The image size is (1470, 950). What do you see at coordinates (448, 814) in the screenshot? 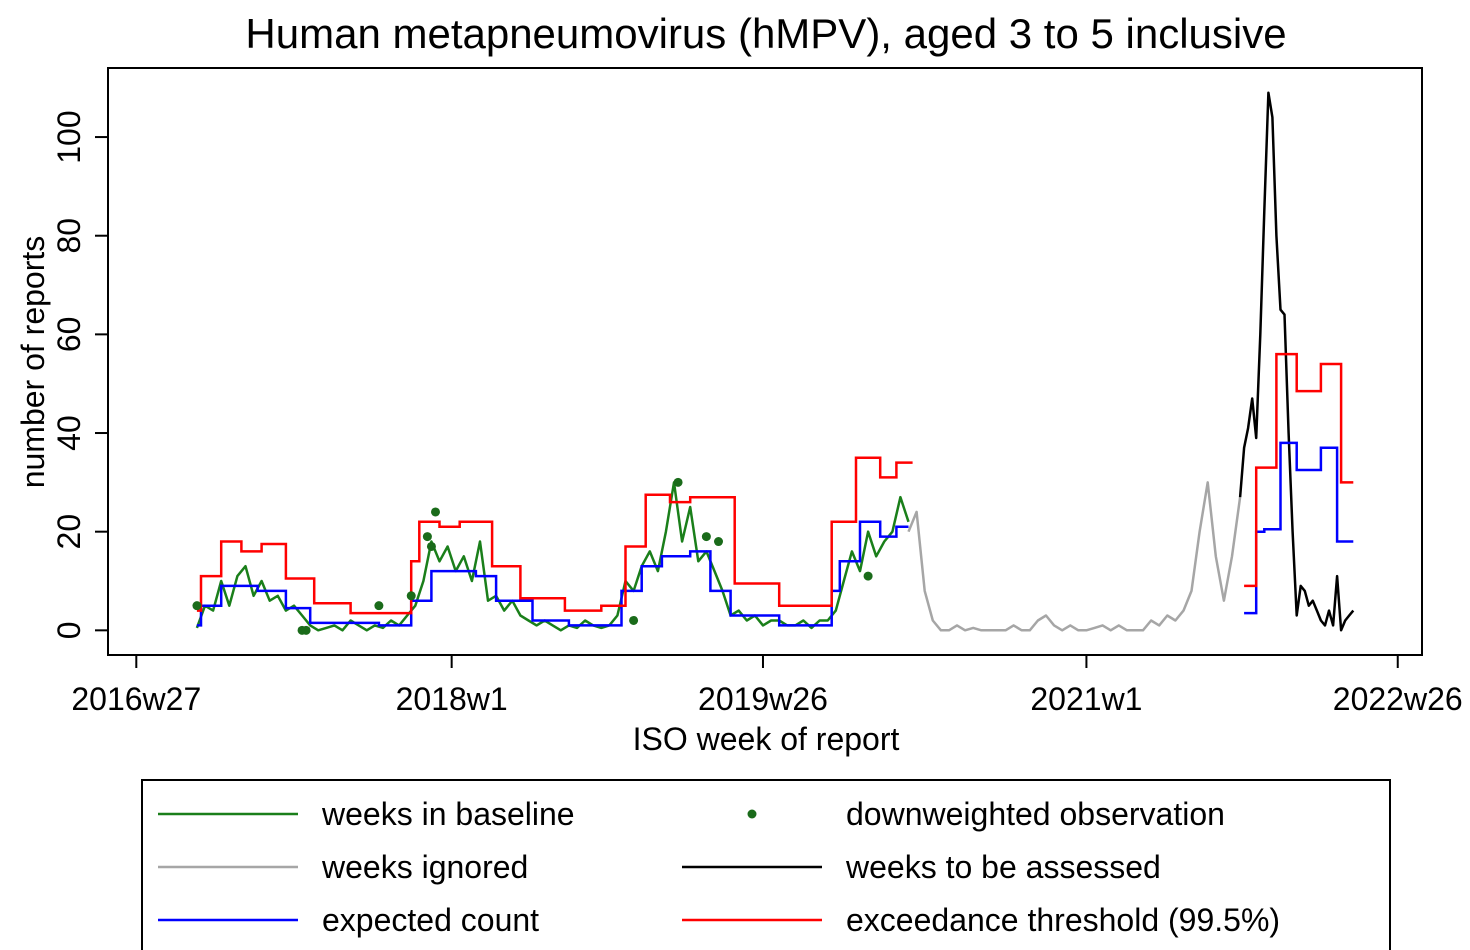
I see `legend-label: weeks in baseline` at bounding box center [448, 814].